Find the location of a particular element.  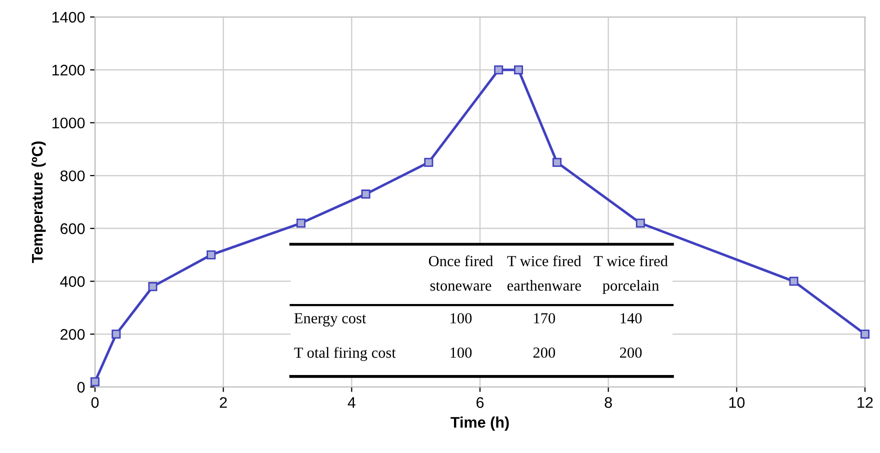

annotation: T wice fired porcelain is located at coordinates (631, 274).